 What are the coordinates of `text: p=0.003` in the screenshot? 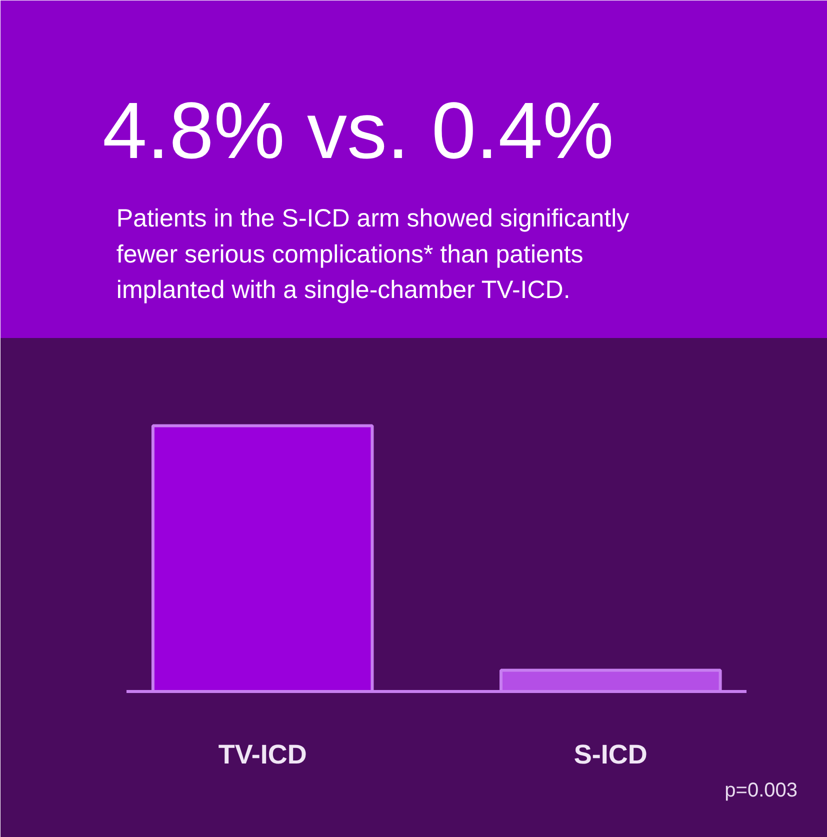 It's located at (761, 791).